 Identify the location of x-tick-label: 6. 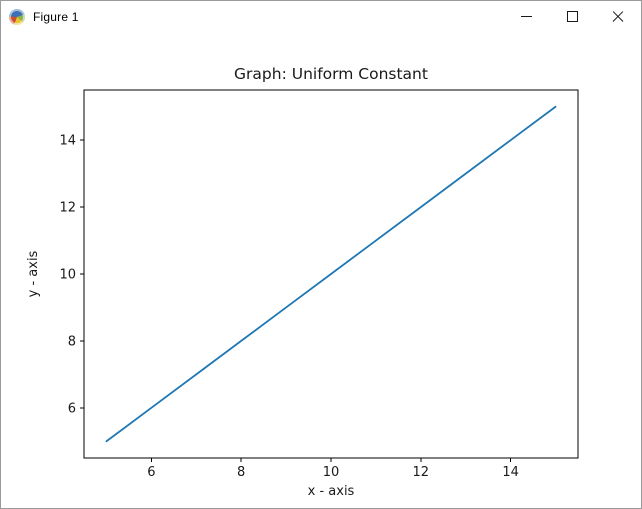
(151, 472).